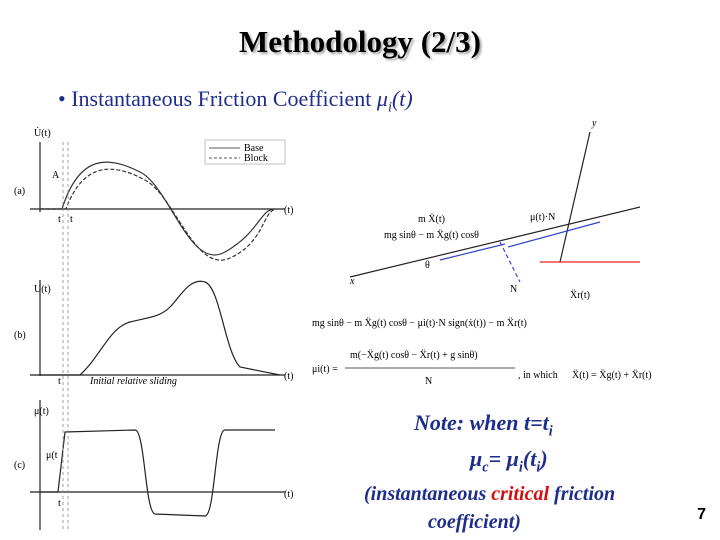  What do you see at coordinates (360, 41) in the screenshot?
I see `slide-title: Methodology (2/3)` at bounding box center [360, 41].